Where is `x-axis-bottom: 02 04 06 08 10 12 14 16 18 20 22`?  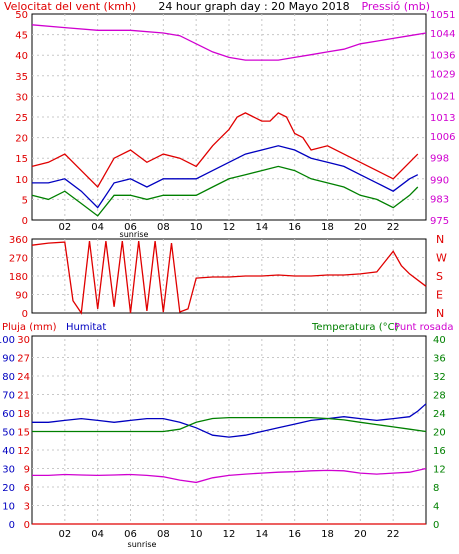
x-axis-bottom: 02 04 06 08 10 12 14 16 18 20 22 is located at coordinates (228, 534).